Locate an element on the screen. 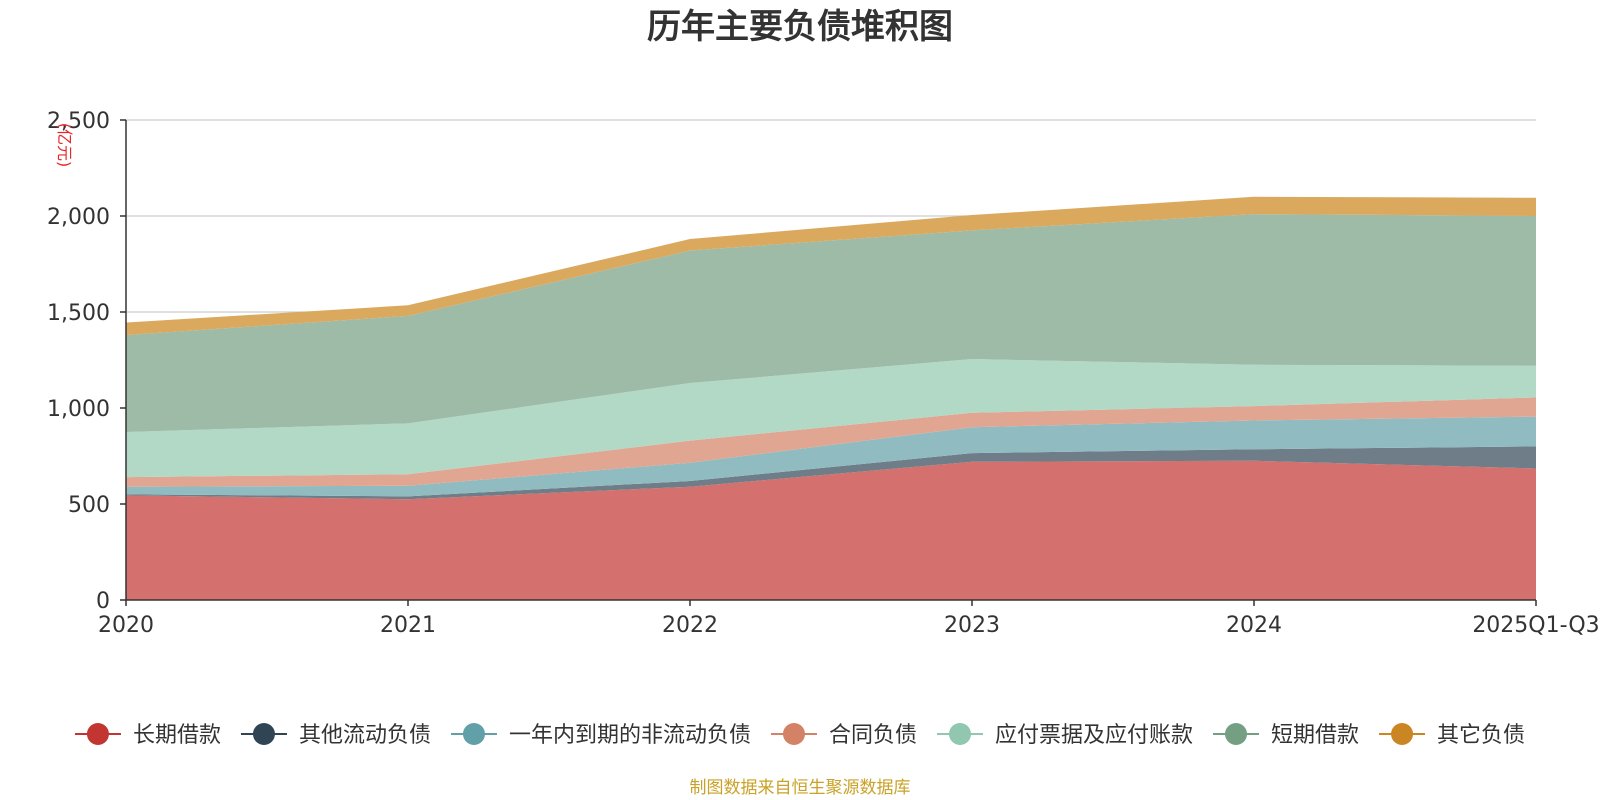  x-tick-label-5: 2025Q1-Q3 is located at coordinates (1535, 625).